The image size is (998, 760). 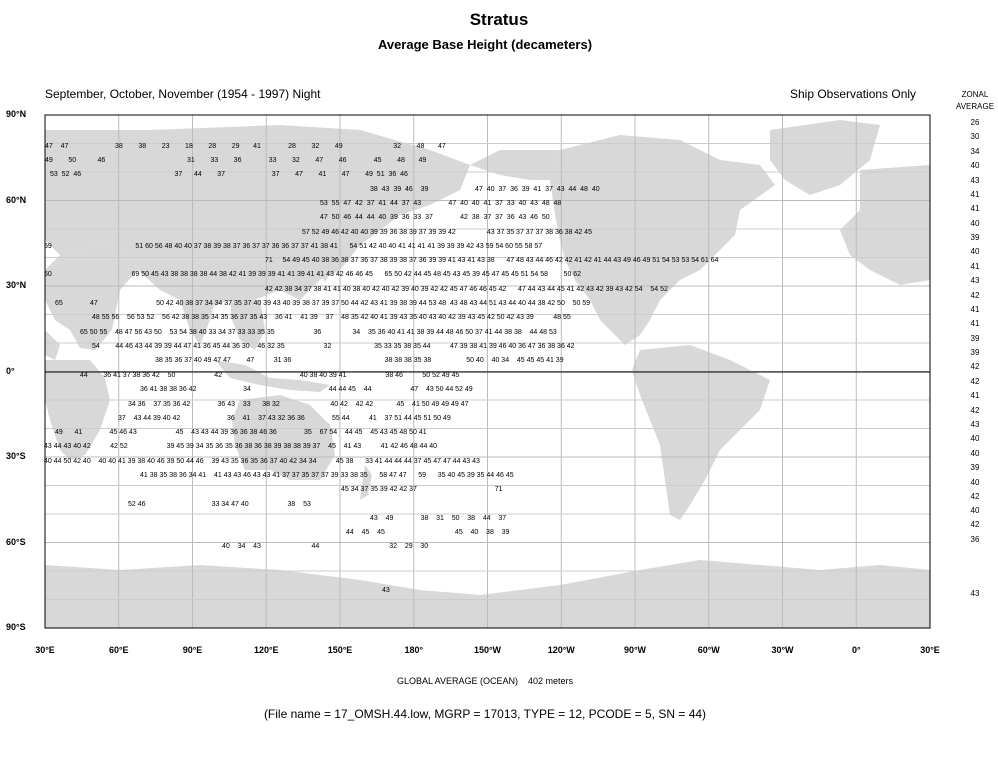 What do you see at coordinates (257, 217) in the screenshot?
I see `eurasia-landmass` at bounding box center [257, 217].